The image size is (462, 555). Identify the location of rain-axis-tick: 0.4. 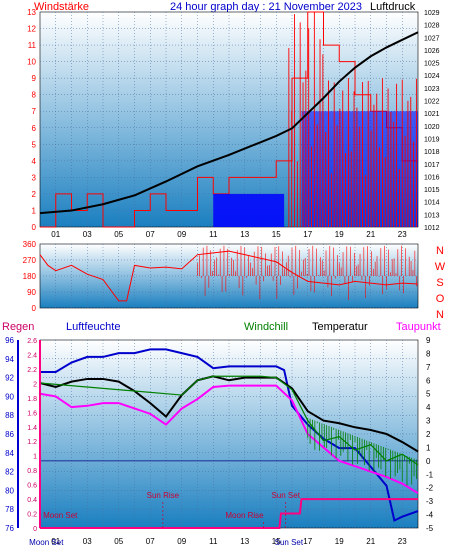
(32, 500).